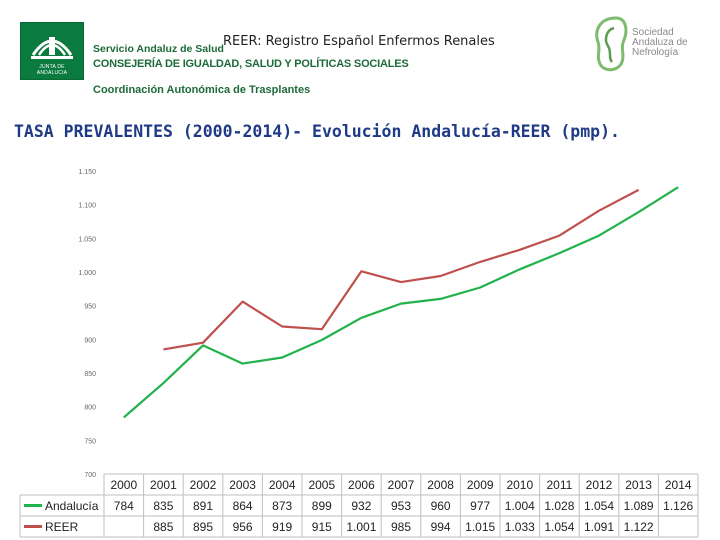  What do you see at coordinates (282, 527) in the screenshot?
I see `data-label: 919` at bounding box center [282, 527].